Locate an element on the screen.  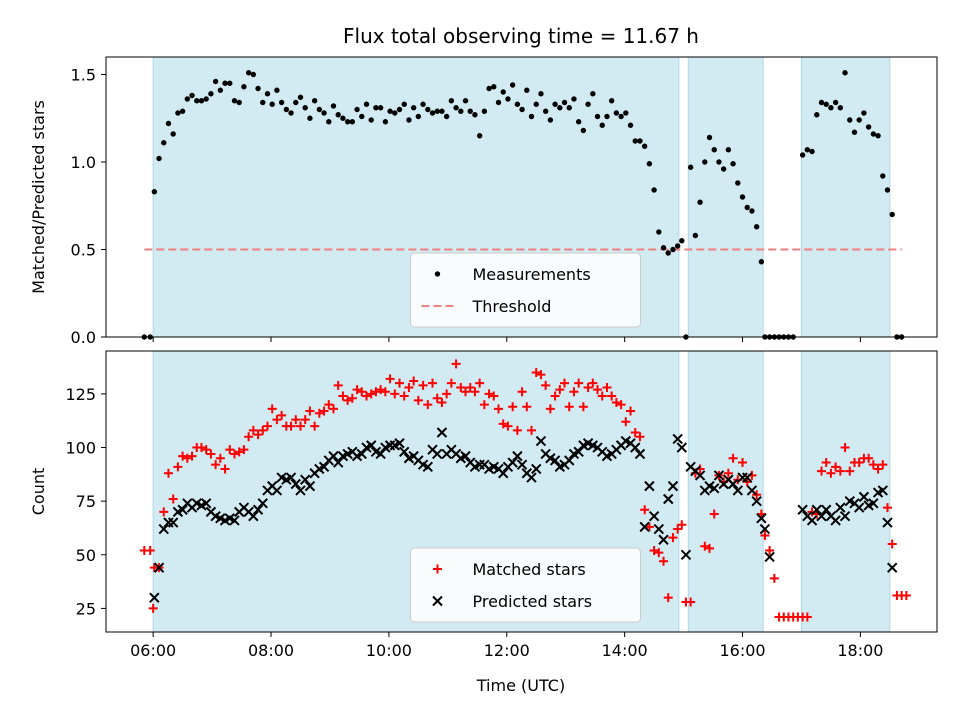
legend-label: Threshold is located at coordinates (512, 306).